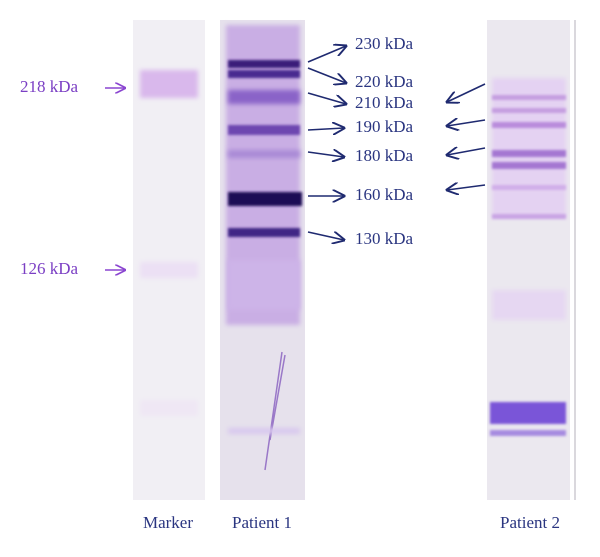  What do you see at coordinates (384, 238) in the screenshot?
I see `band-label: 130 kDa` at bounding box center [384, 238].